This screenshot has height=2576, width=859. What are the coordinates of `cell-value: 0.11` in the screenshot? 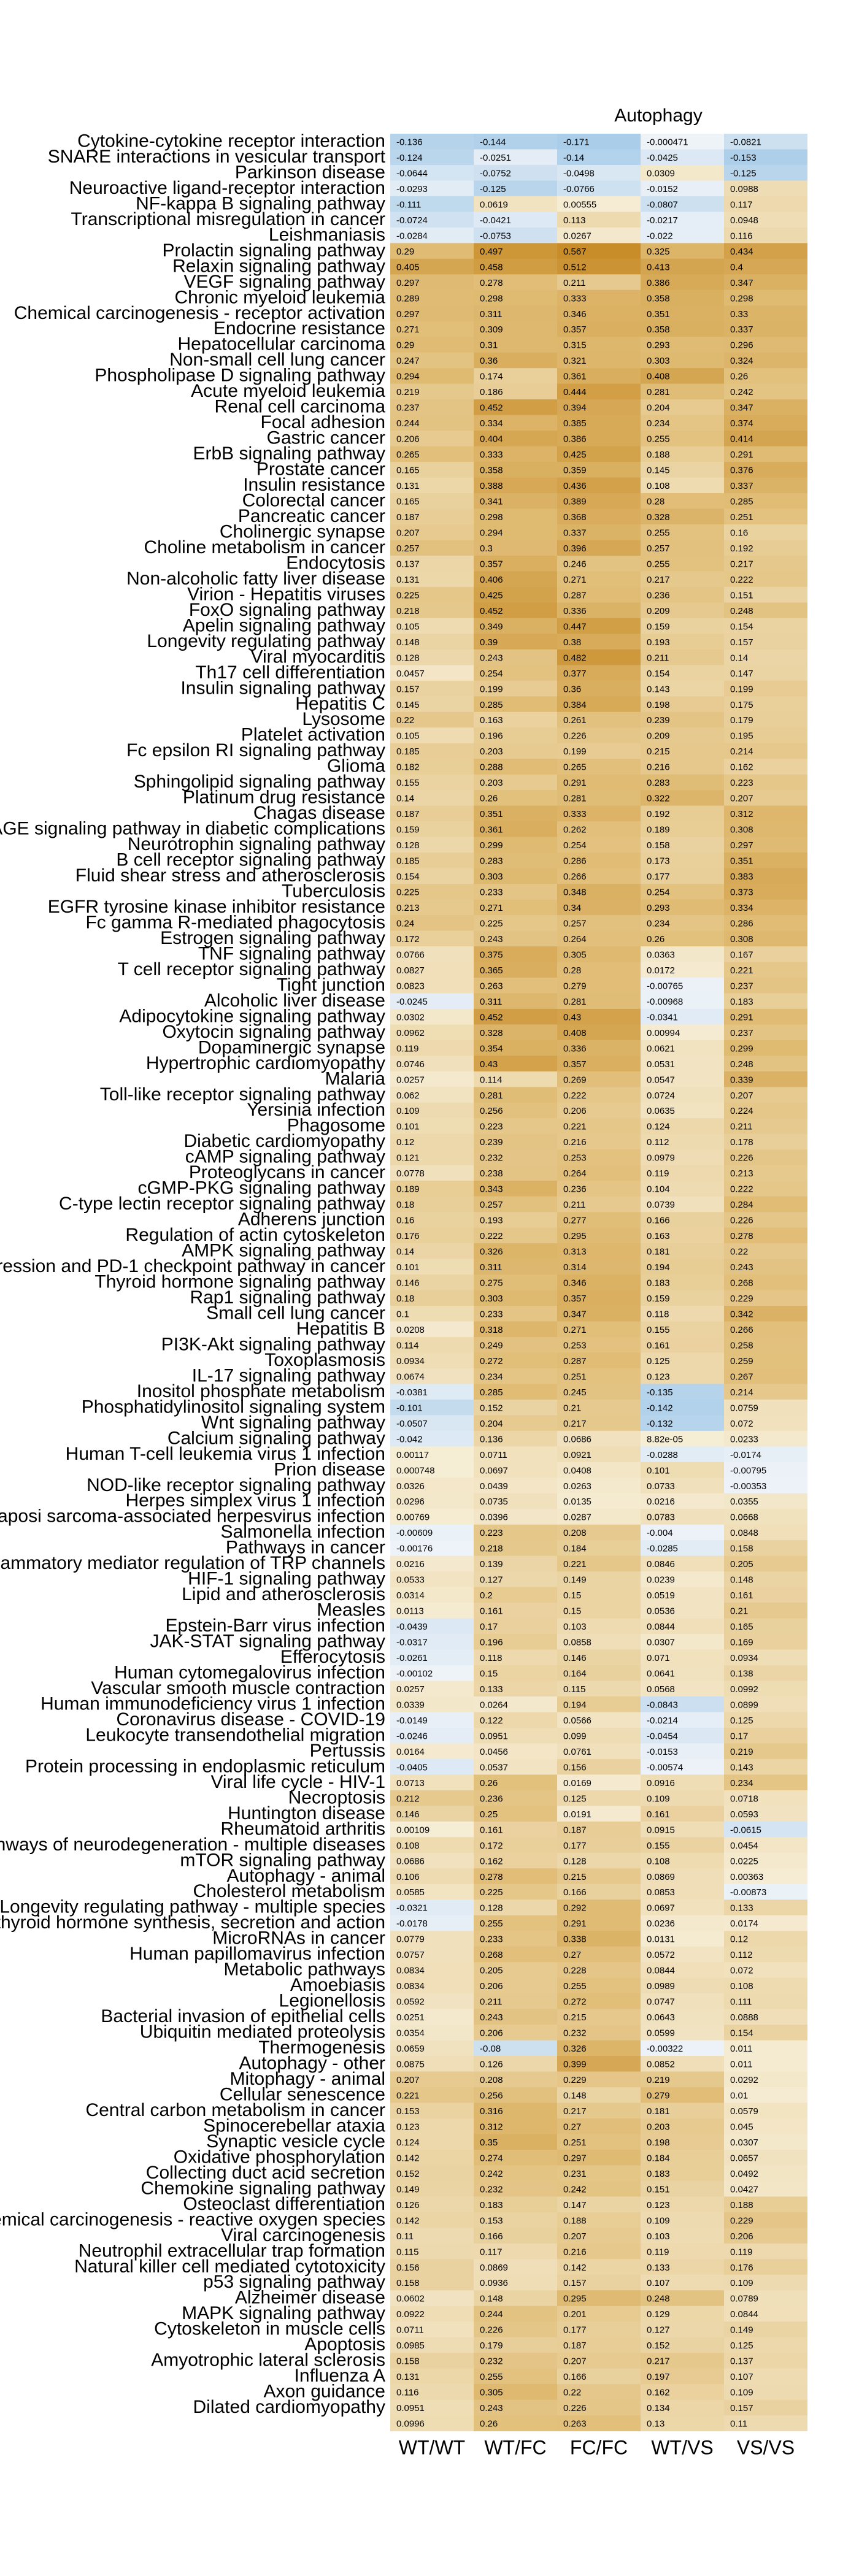 It's located at (405, 2236).